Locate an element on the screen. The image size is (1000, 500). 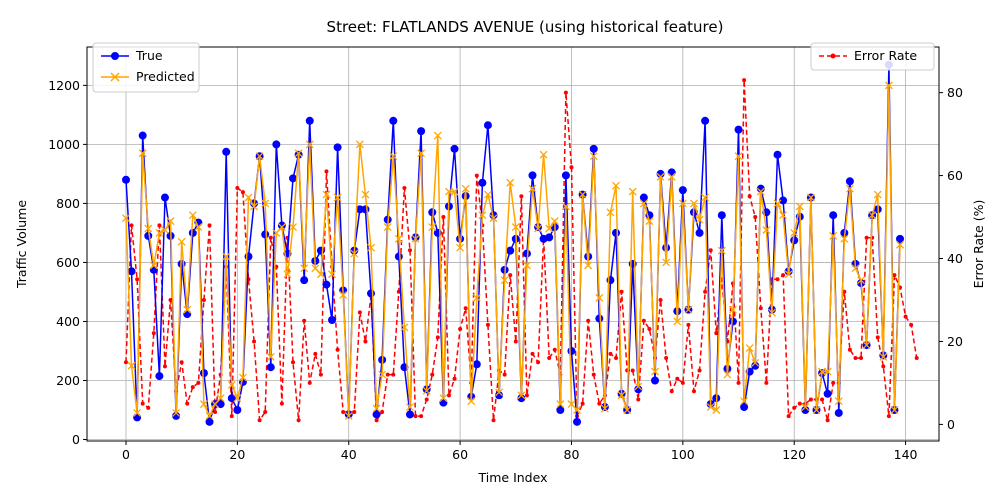
y2-tick-label: 0 is located at coordinates (951, 424).